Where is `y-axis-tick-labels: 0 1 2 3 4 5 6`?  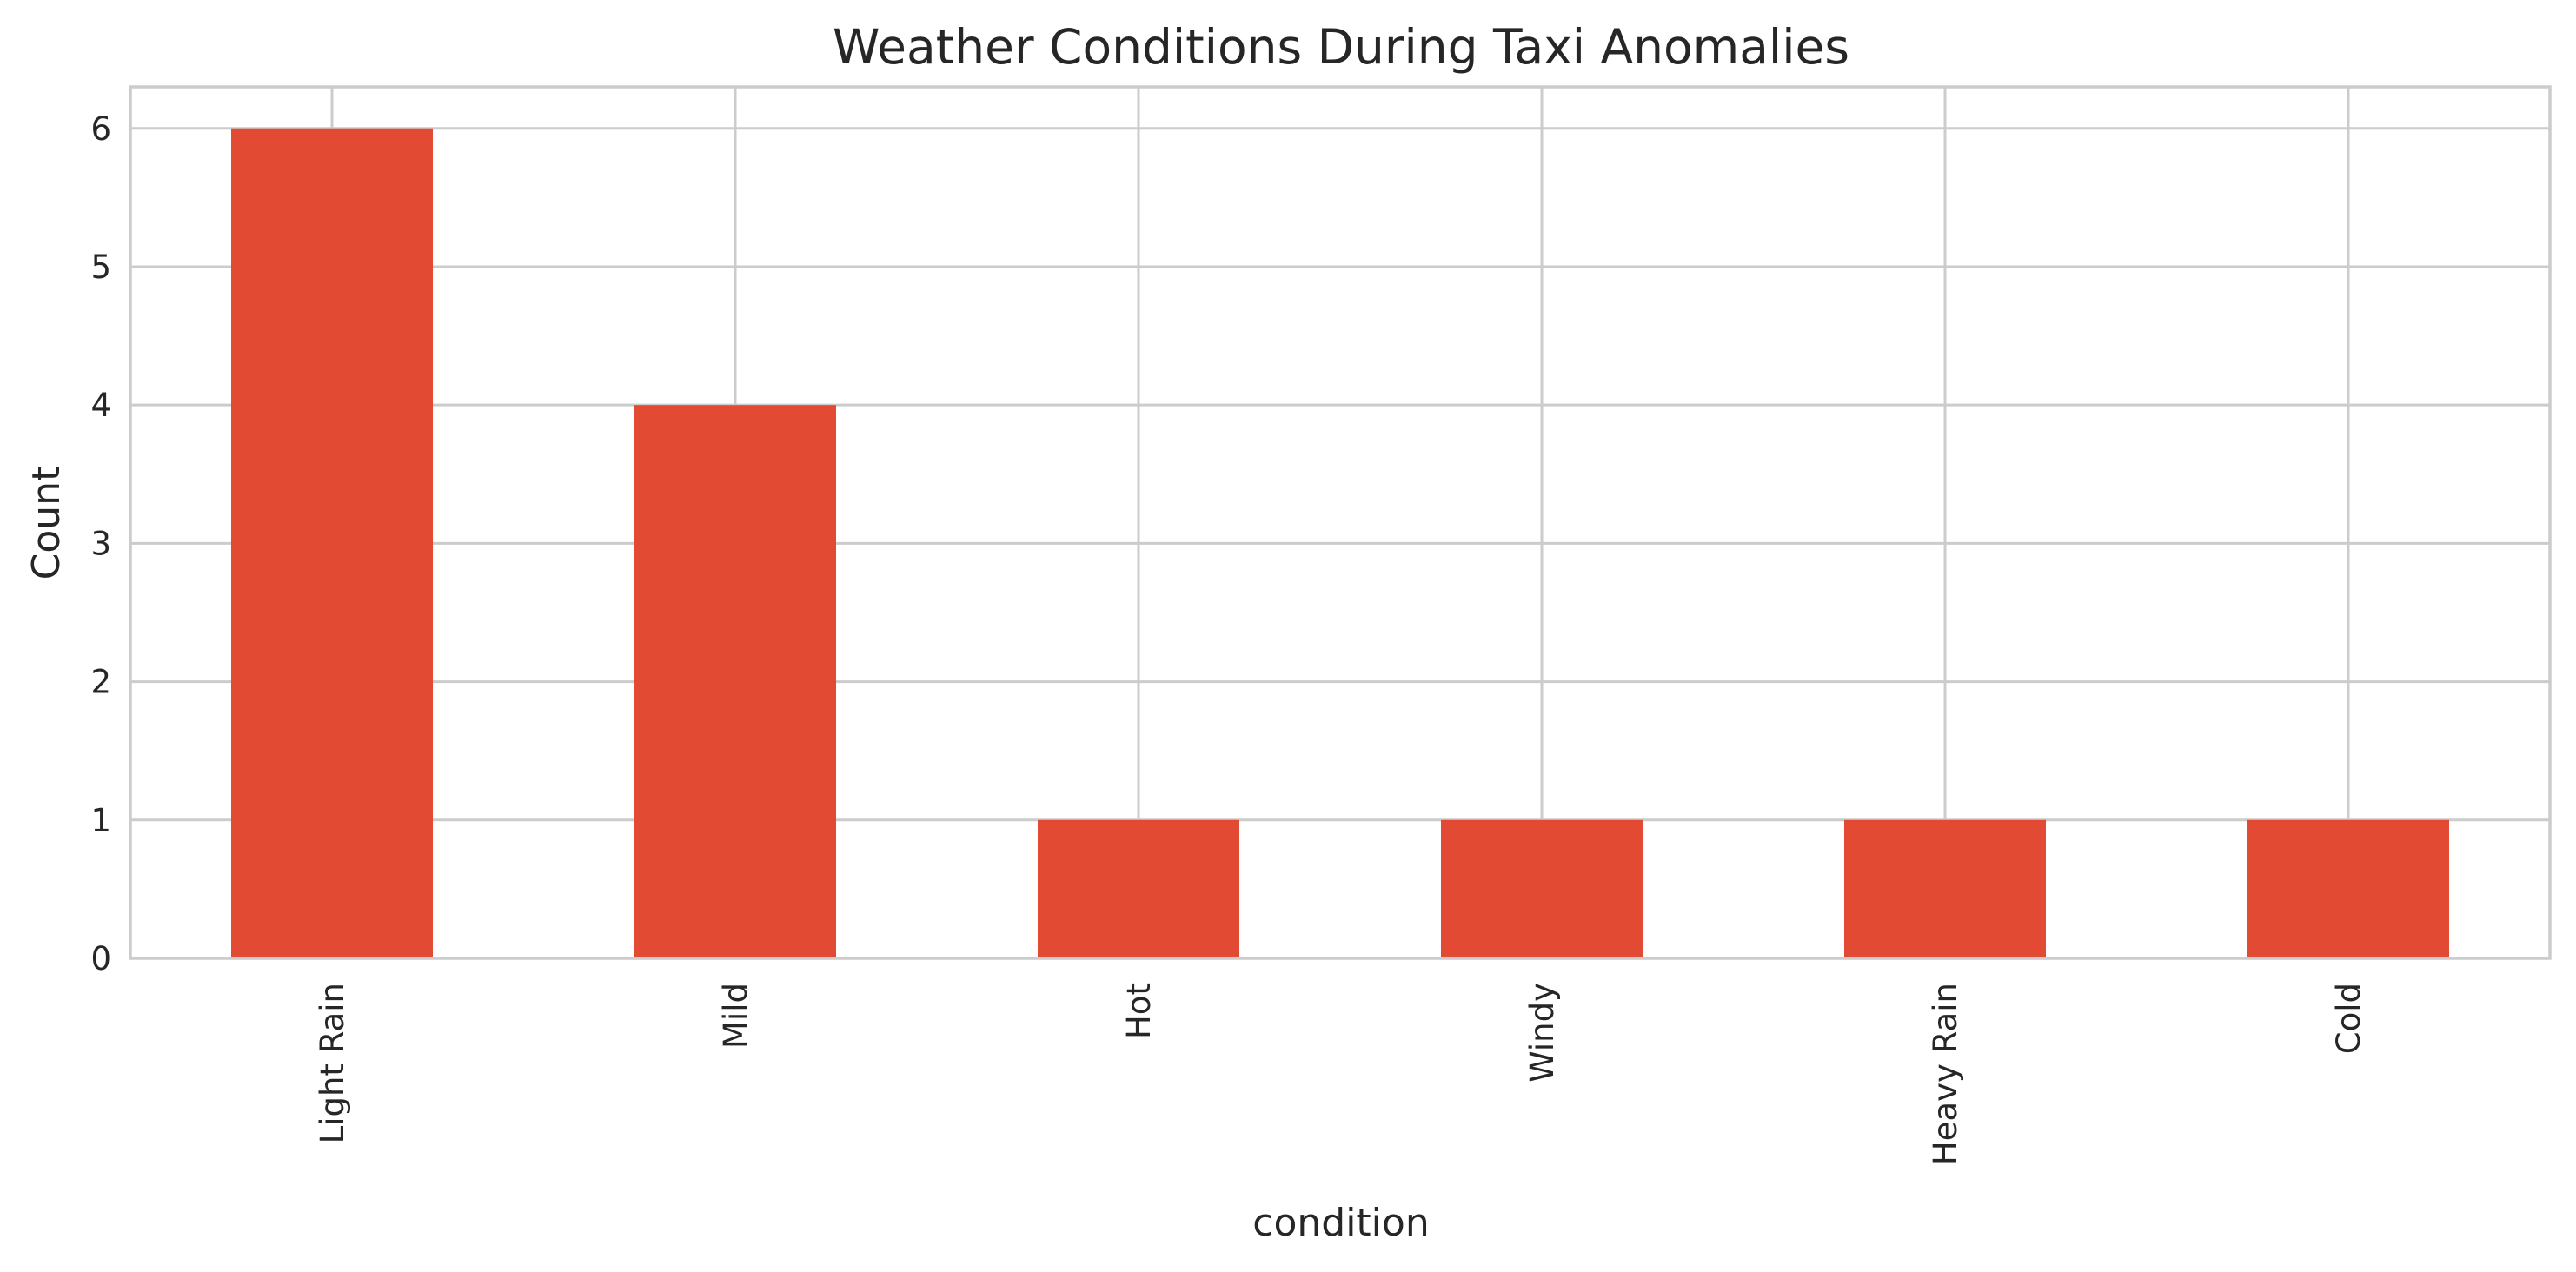
y-axis-tick-labels: 0 1 2 3 4 5 6 is located at coordinates (100, 543).